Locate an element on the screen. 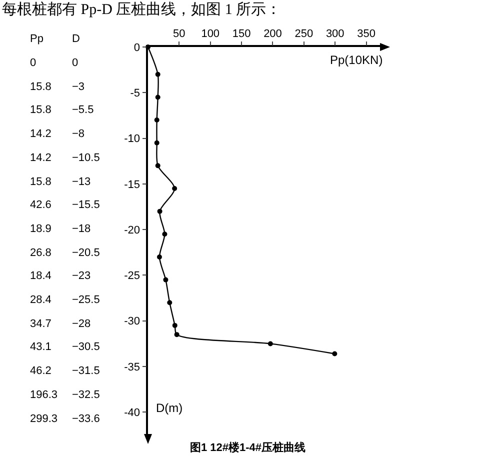 The height and width of the screenshot is (468, 491). text: −28 is located at coordinates (81, 324).